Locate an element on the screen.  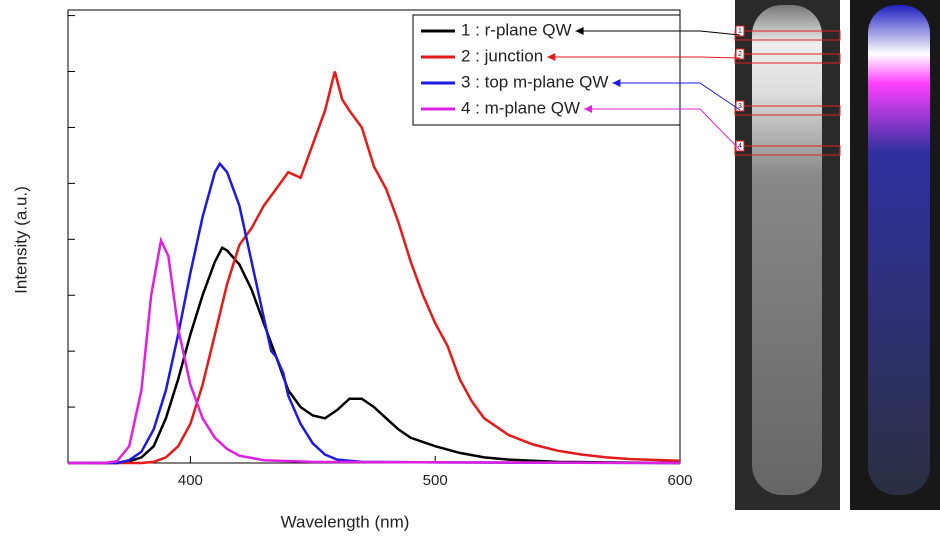
x-axis-title: Wavelength (nm) is located at coordinates (345, 521).